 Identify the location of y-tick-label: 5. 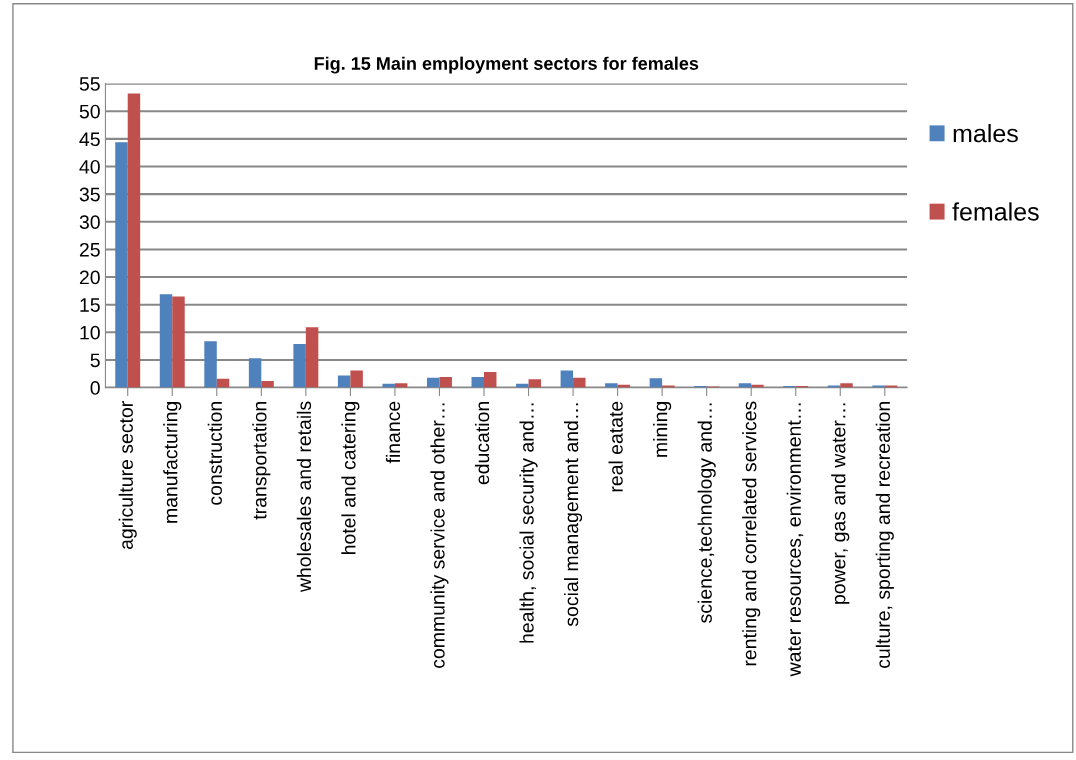
(95, 360).